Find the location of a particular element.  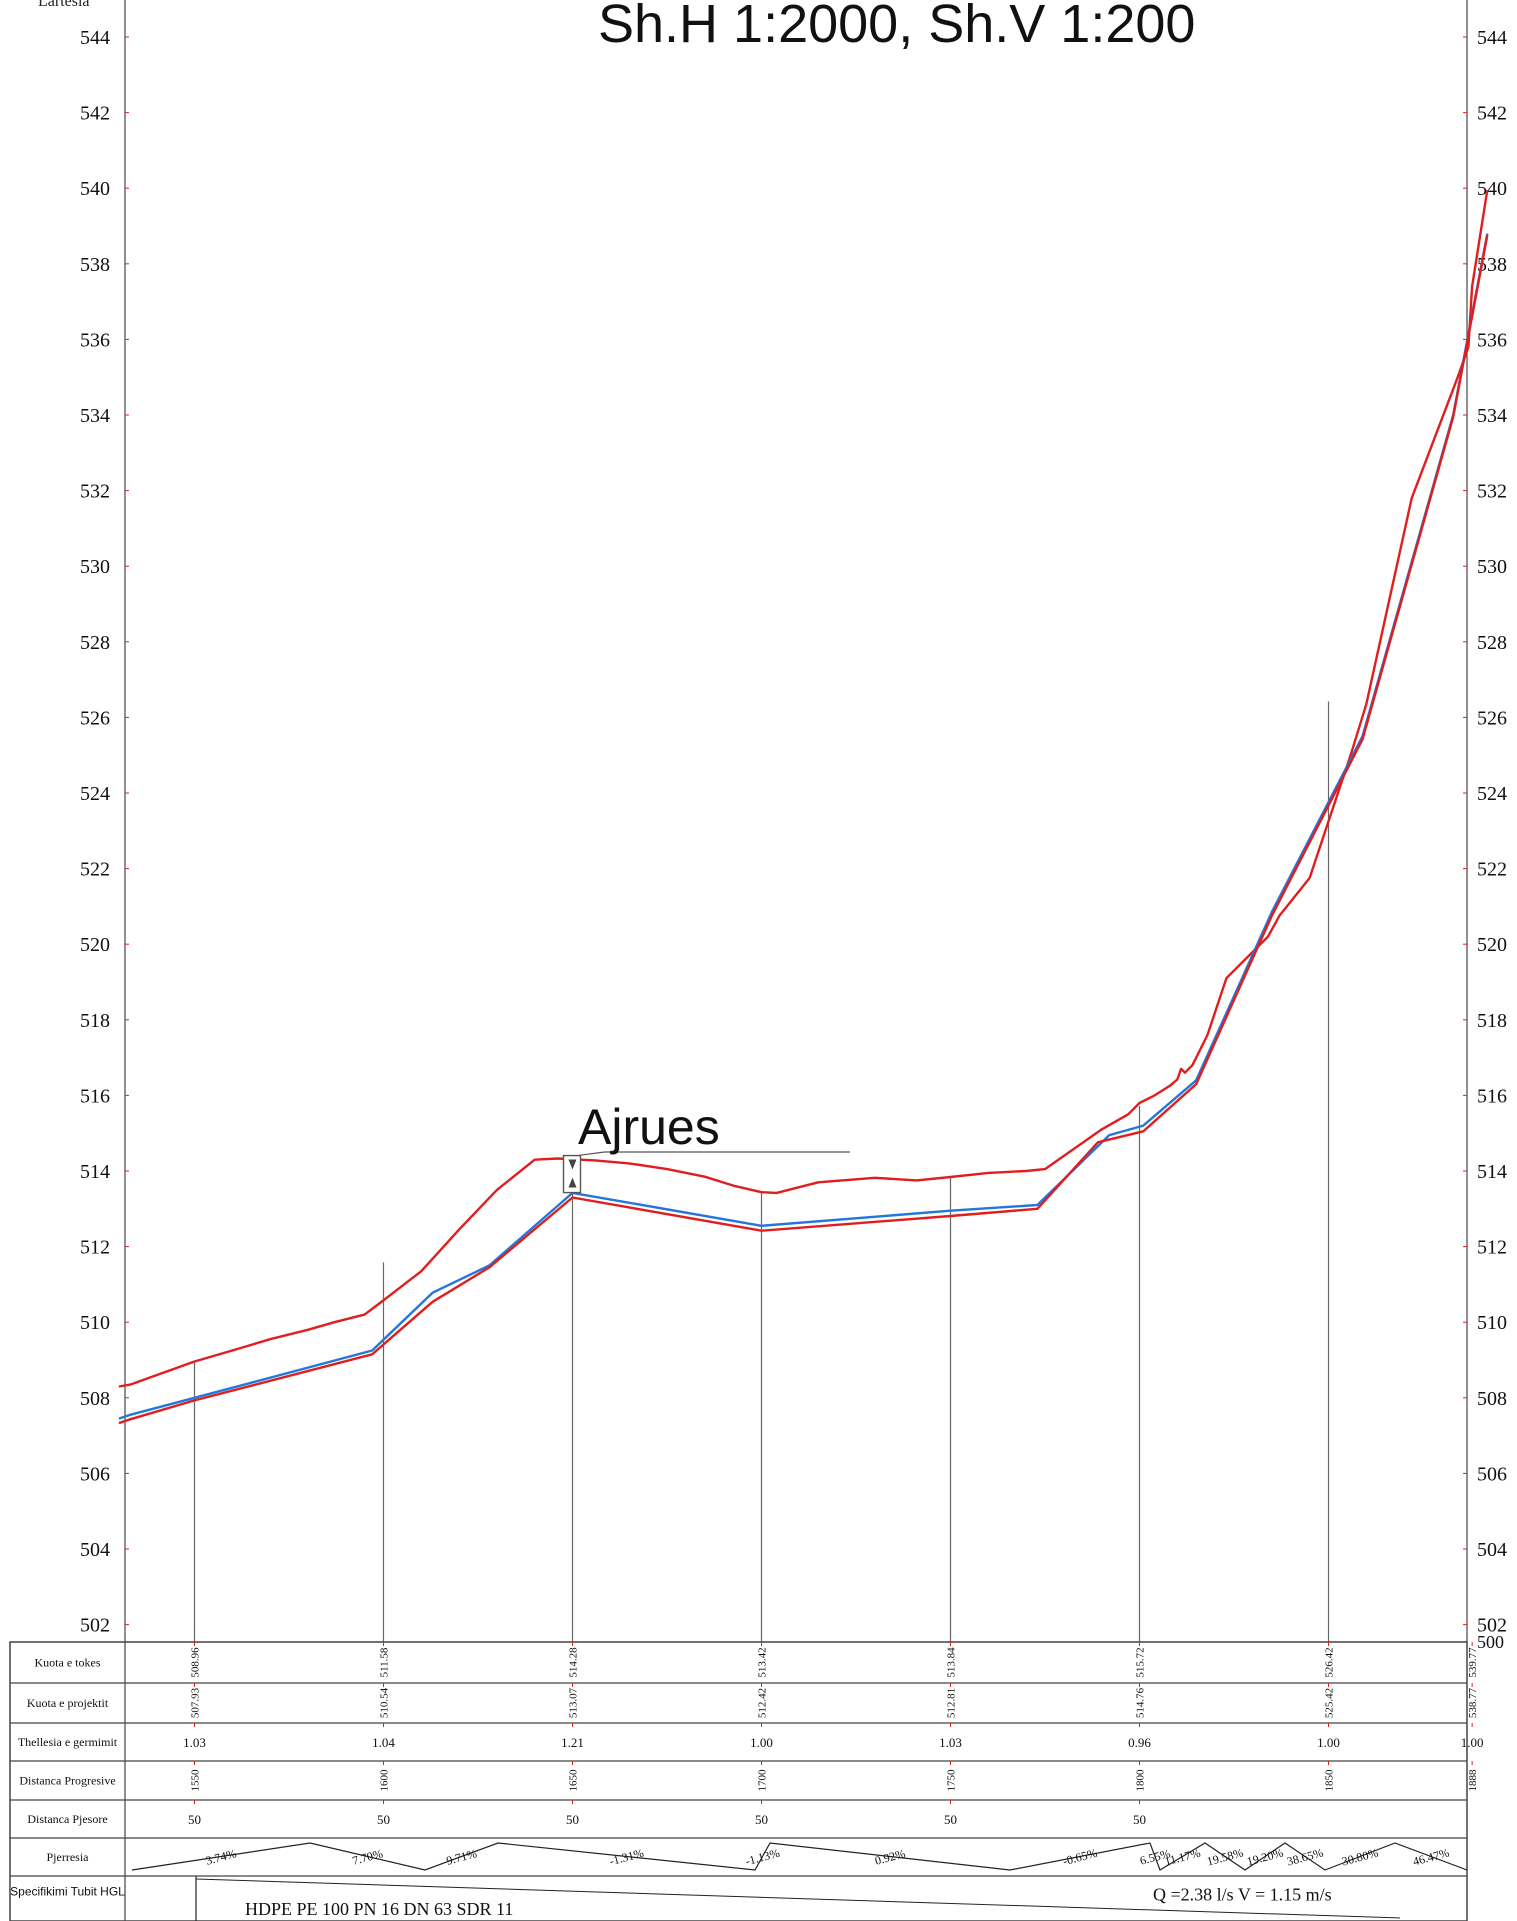

y-tick-label-left: 502 is located at coordinates (95, 1626).